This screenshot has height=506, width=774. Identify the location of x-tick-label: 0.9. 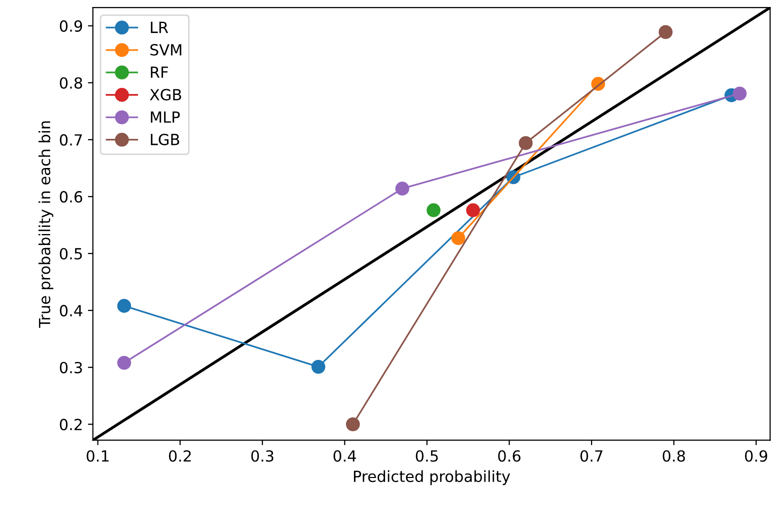
(756, 456).